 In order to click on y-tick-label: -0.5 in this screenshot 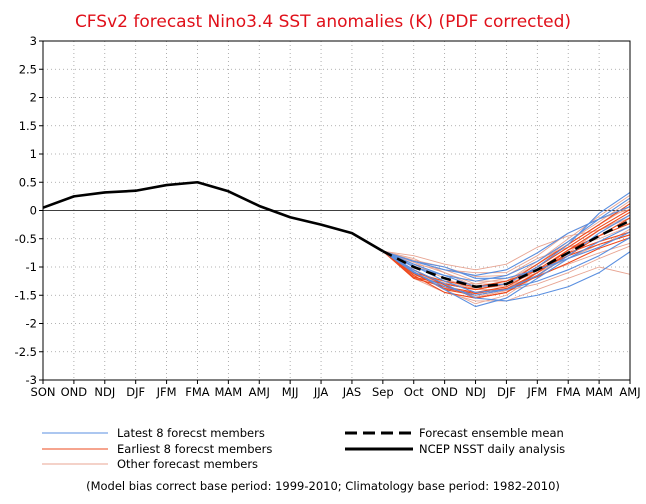, I will do `click(26, 239)`.